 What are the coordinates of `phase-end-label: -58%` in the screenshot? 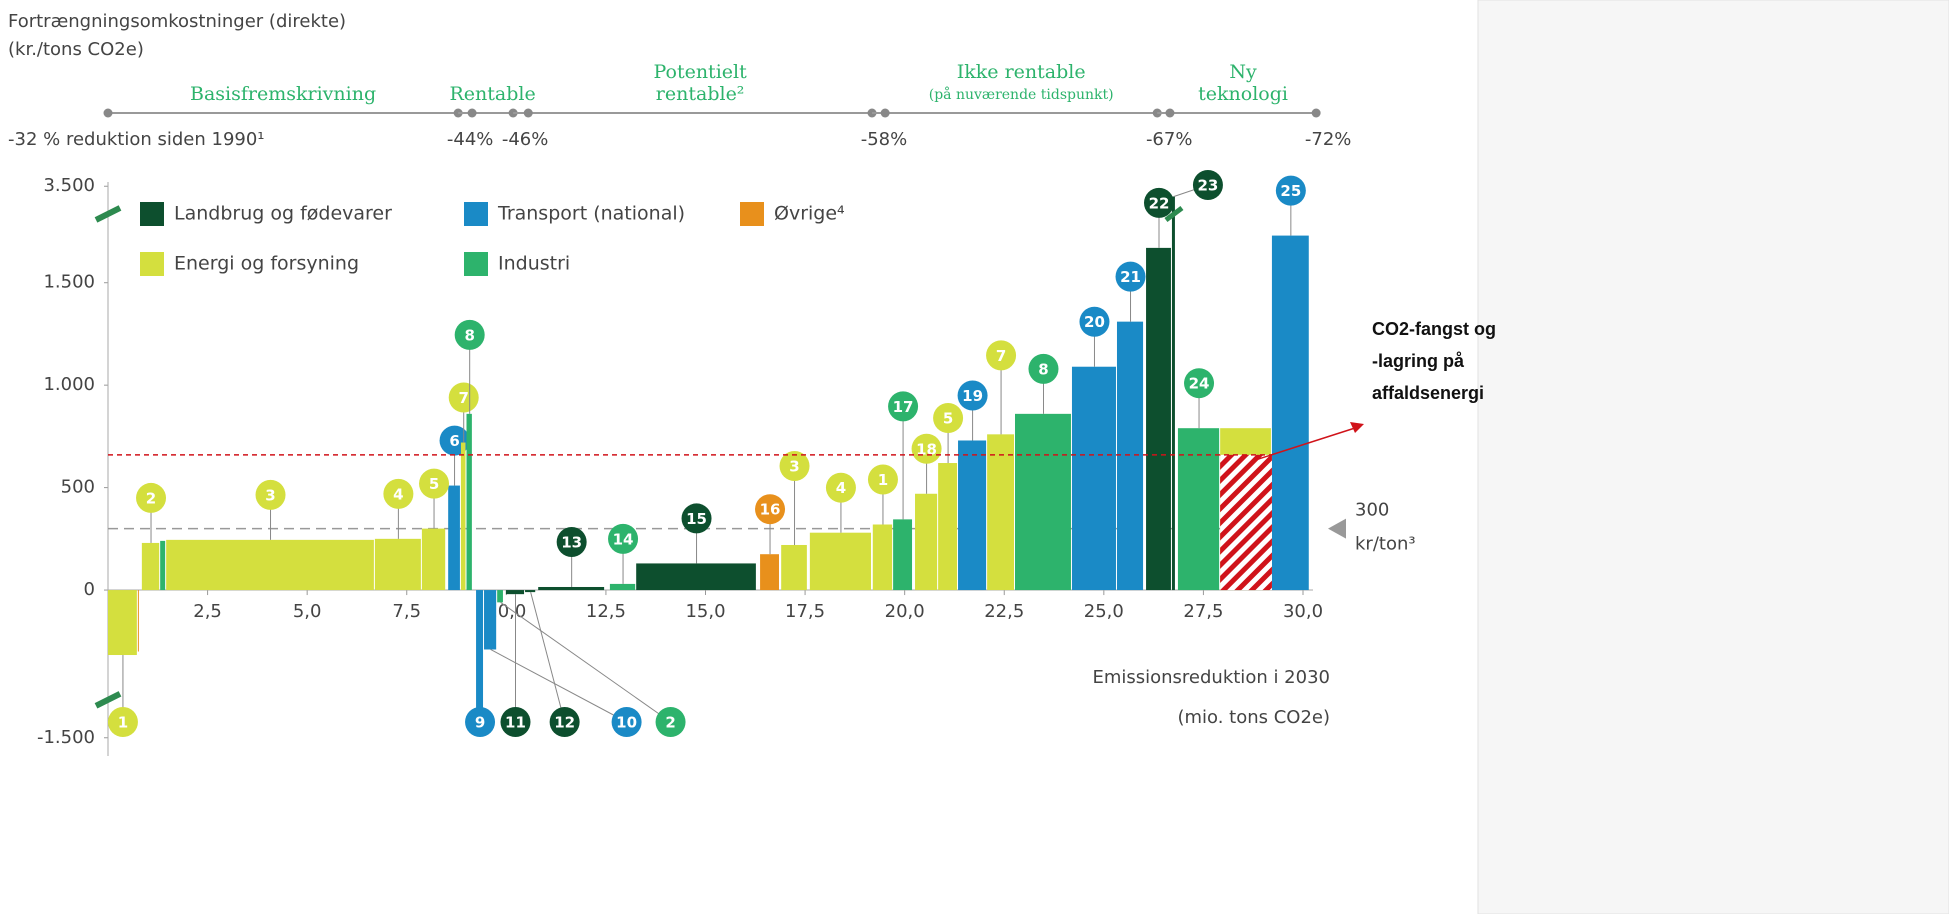 It's located at (884, 139).